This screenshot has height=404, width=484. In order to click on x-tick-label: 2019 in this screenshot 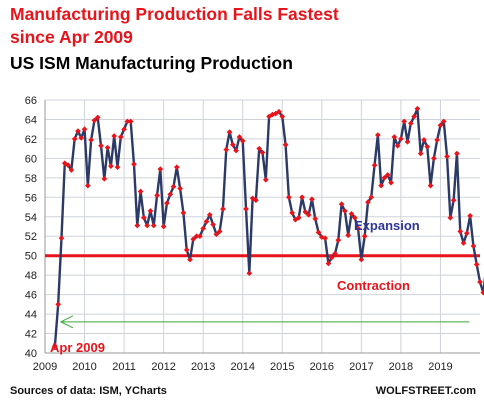, I will do `click(440, 367)`.